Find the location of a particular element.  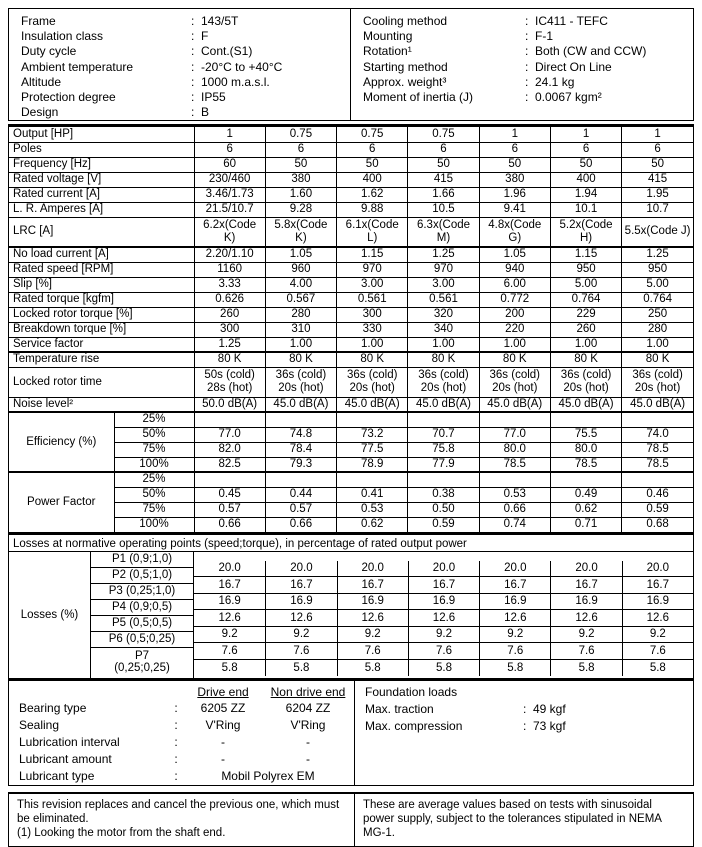

table-row: Power Factor 25% is located at coordinates (351, 502).